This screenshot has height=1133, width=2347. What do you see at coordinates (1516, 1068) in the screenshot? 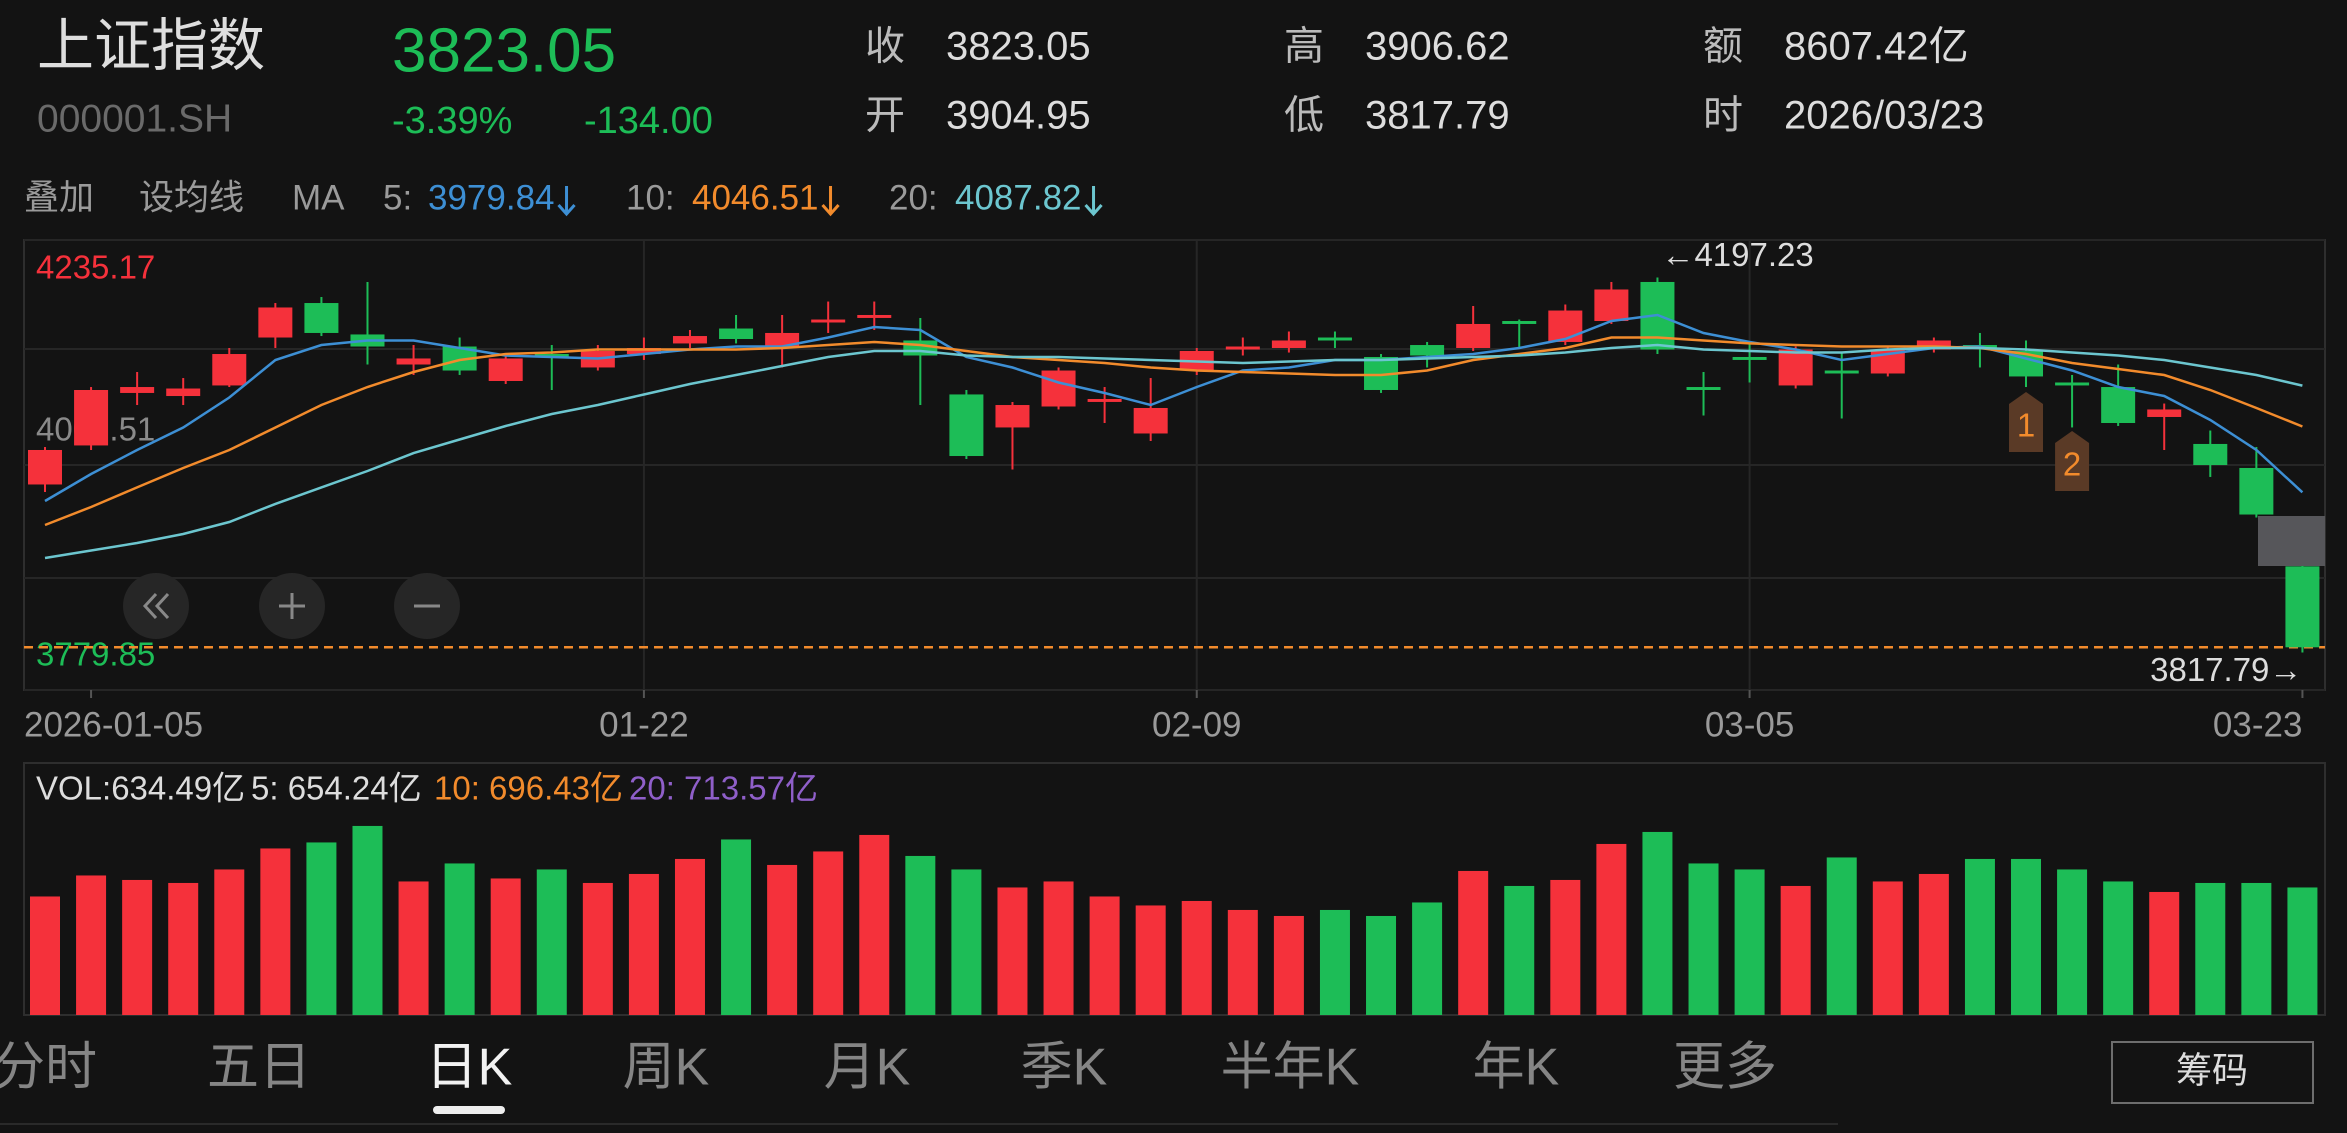
I see `period-tab: 年K` at bounding box center [1516, 1068].